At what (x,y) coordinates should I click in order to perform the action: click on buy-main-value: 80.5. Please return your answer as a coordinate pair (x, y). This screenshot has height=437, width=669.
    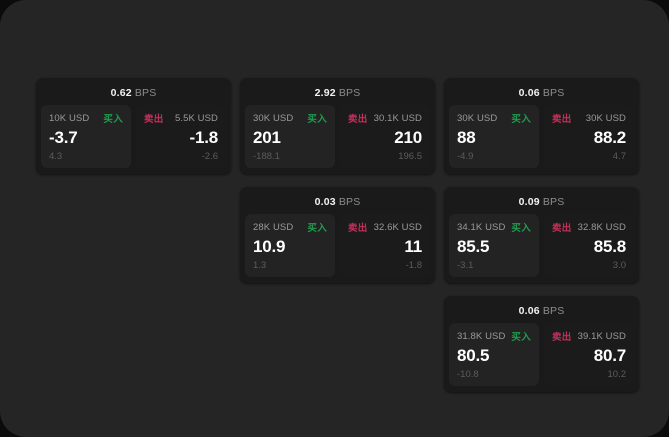
    Looking at the image, I should click on (473, 355).